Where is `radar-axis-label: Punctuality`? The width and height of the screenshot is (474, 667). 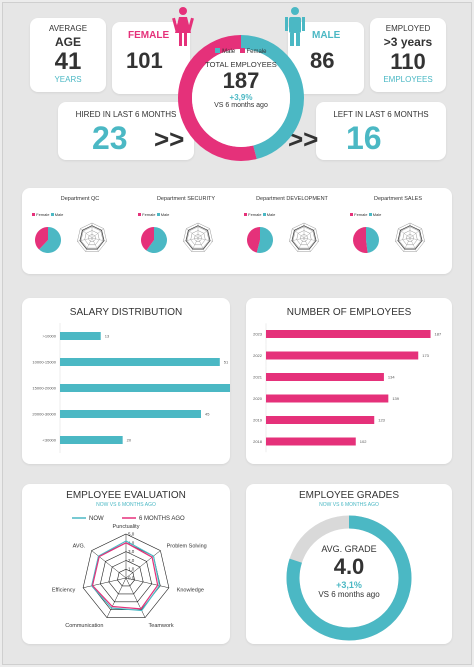 radar-axis-label: Punctuality is located at coordinates (126, 527).